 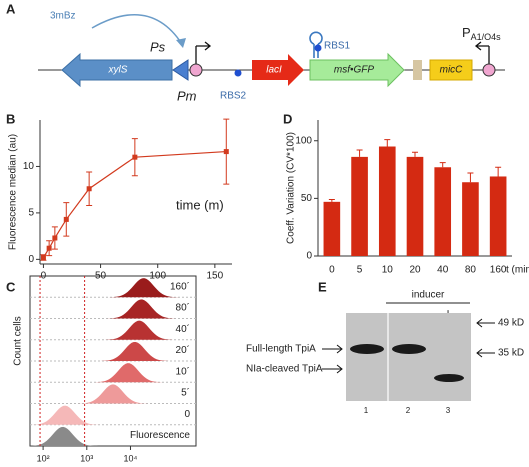 I want to click on lane-number: 3, so click(x=448, y=410).